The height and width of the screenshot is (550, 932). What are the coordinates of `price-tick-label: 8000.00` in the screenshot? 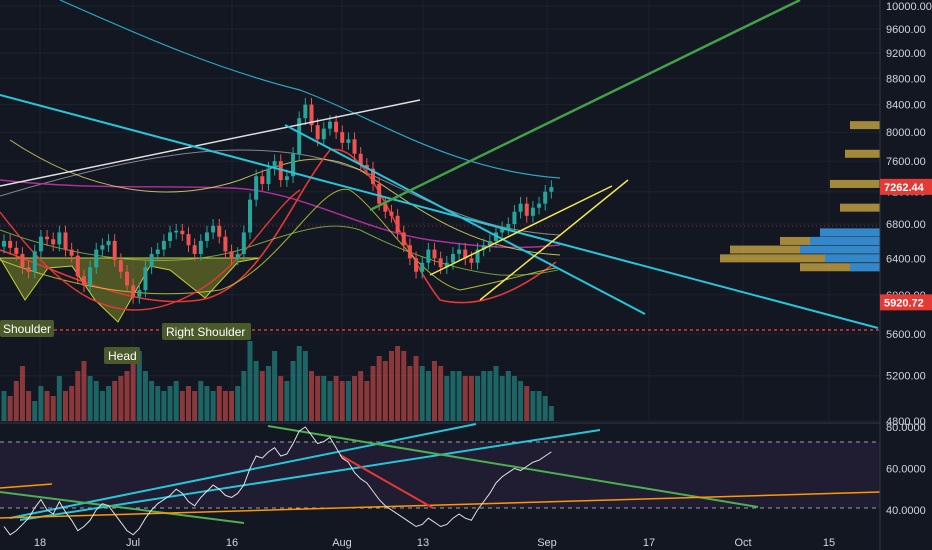 It's located at (906, 133).